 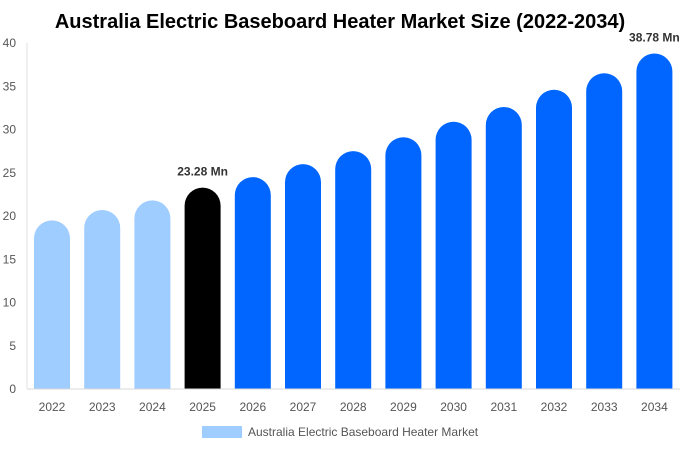 I want to click on bar-2022, so click(x=52, y=304).